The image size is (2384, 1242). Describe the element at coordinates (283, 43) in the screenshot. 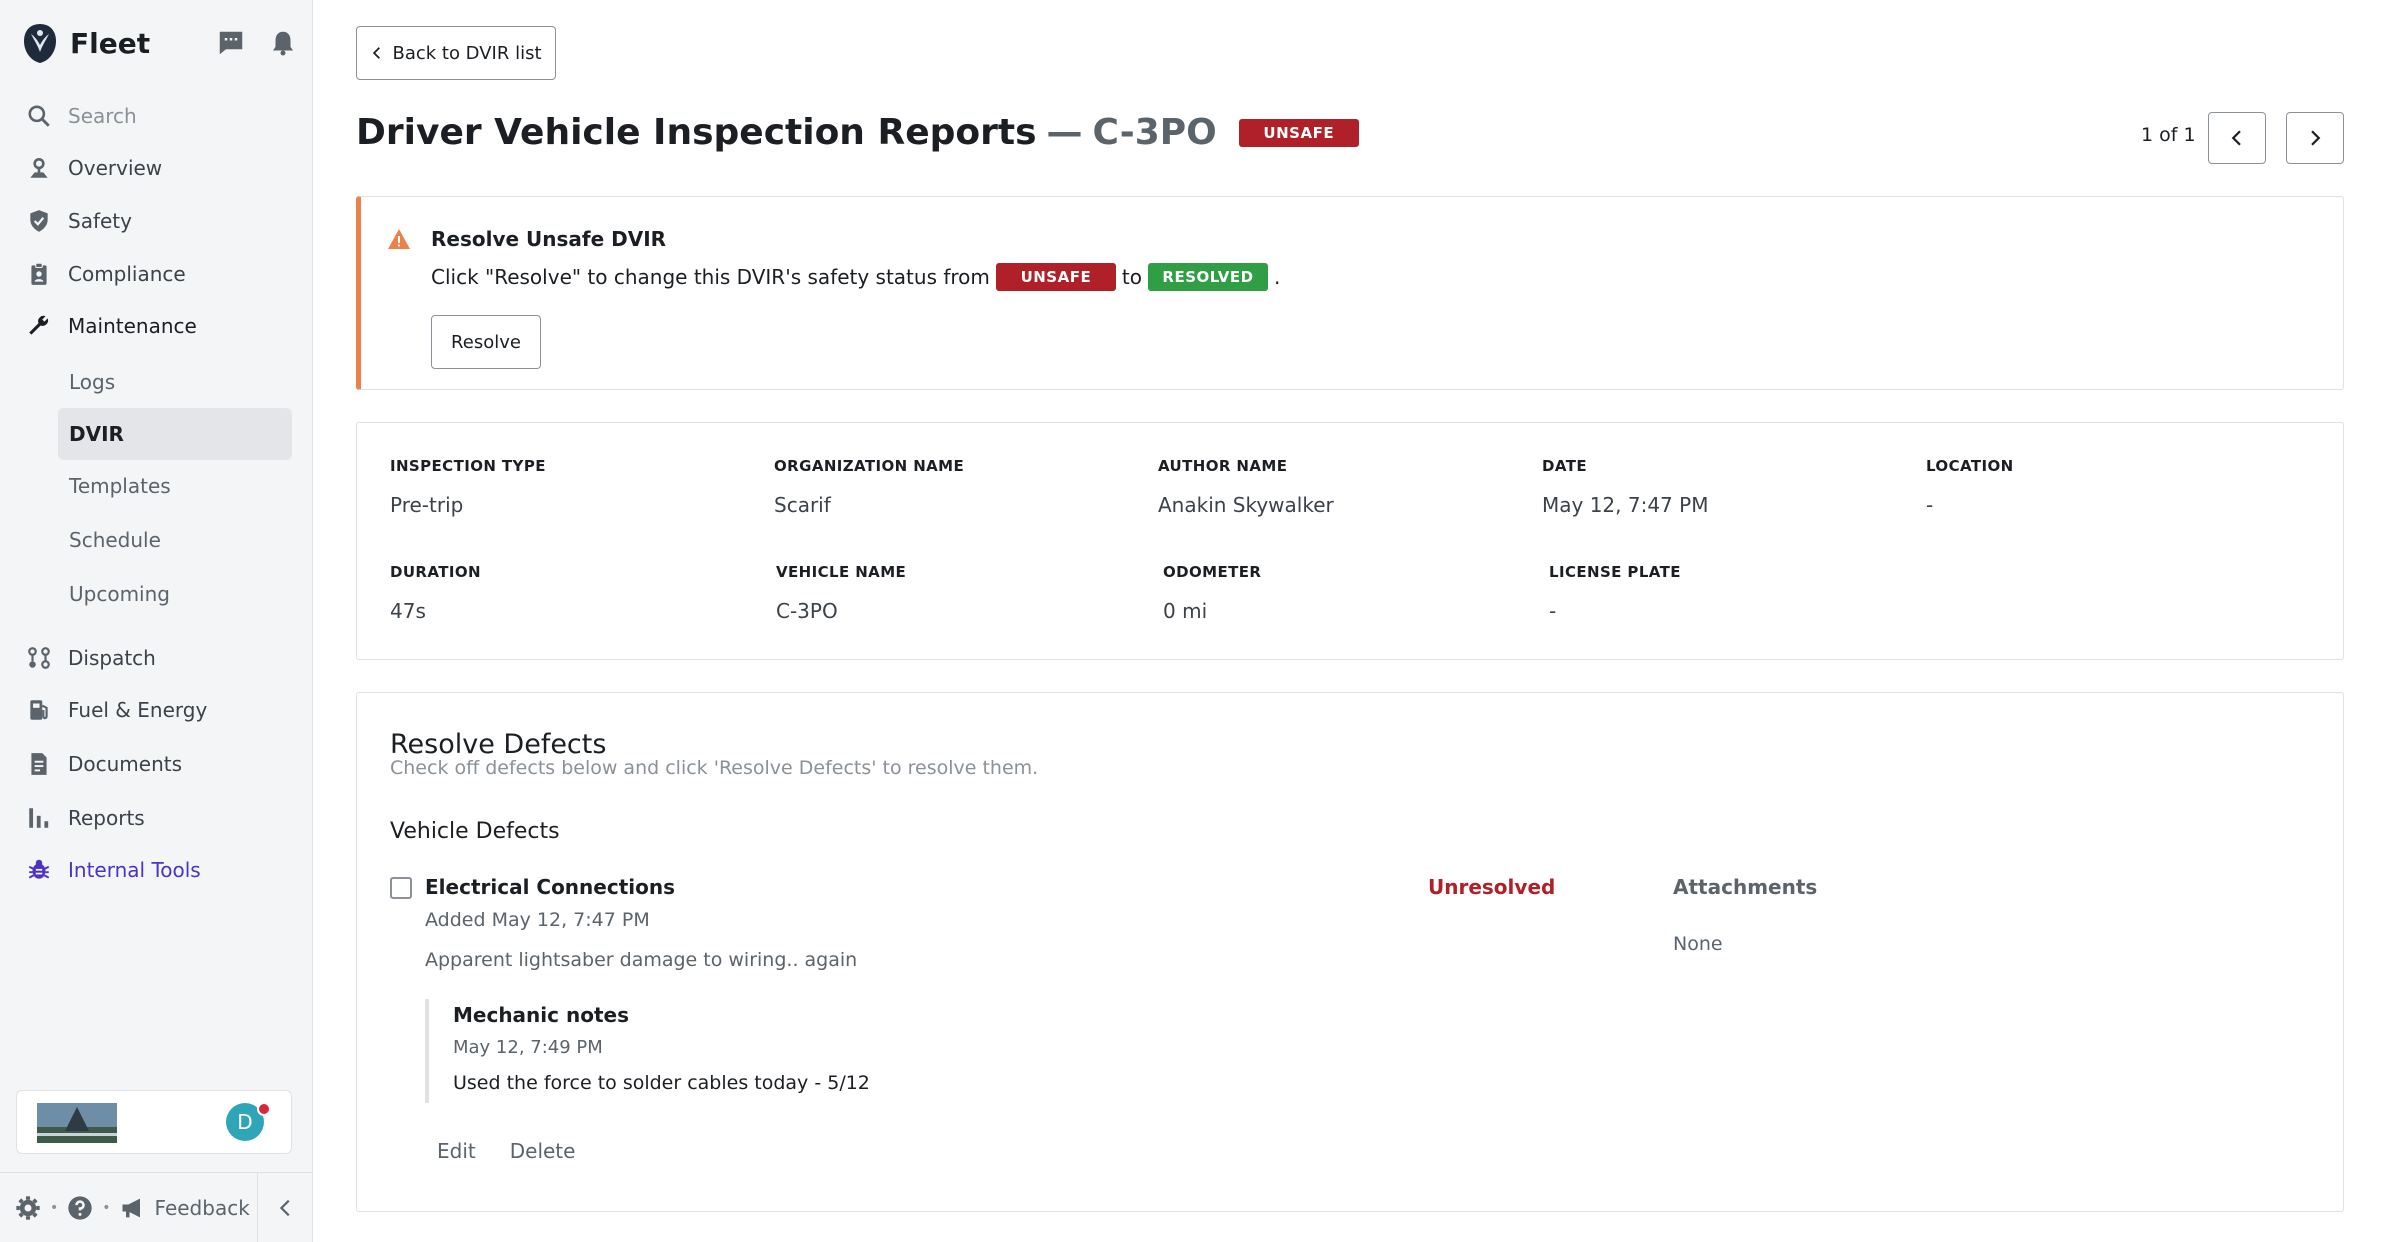

I see `bell-icon` at that location.